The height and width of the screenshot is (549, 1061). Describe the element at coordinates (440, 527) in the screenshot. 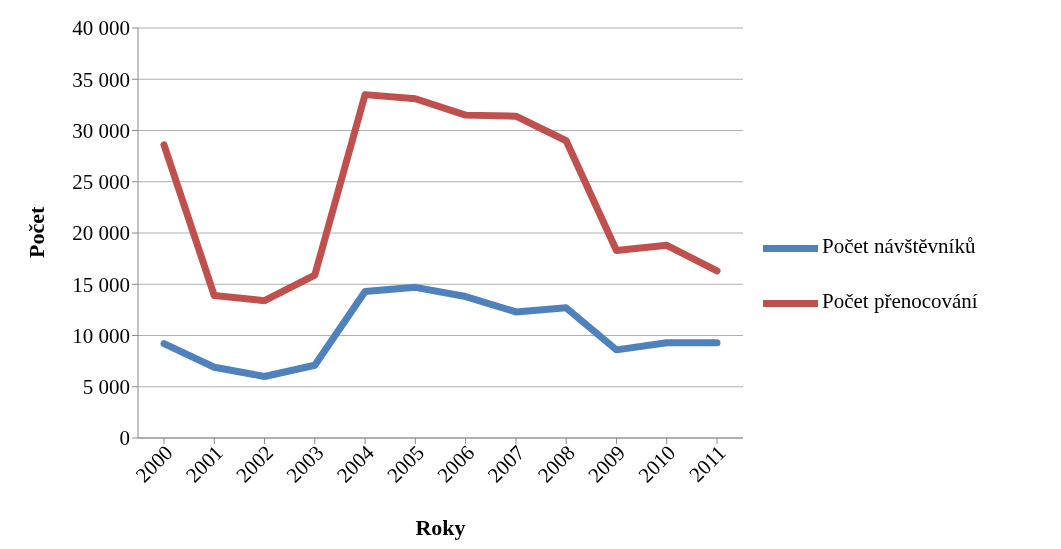

I see `x-axis-title: Roky` at that location.